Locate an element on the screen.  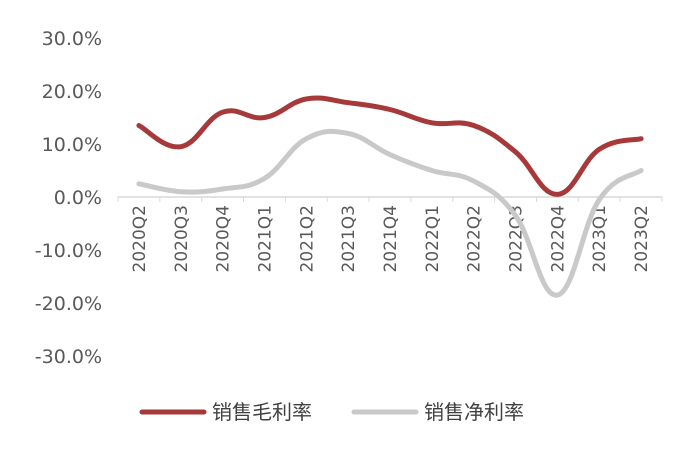
y-tick-label: -20.0% is located at coordinates (68, 304).